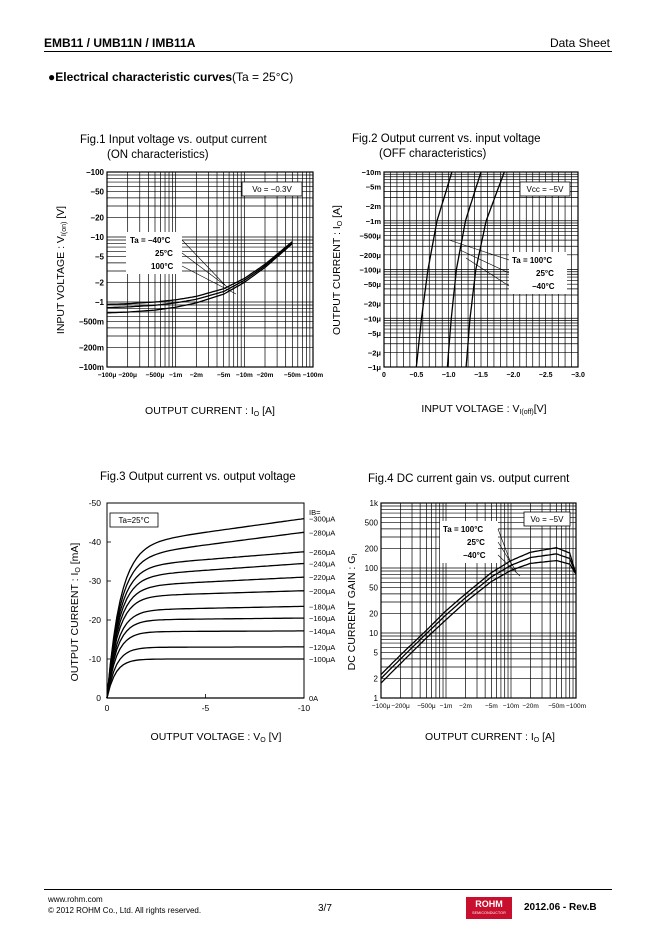 This screenshot has width=662, height=936. I want to click on fig3-condition-label: Ta=25°C, so click(134, 520).